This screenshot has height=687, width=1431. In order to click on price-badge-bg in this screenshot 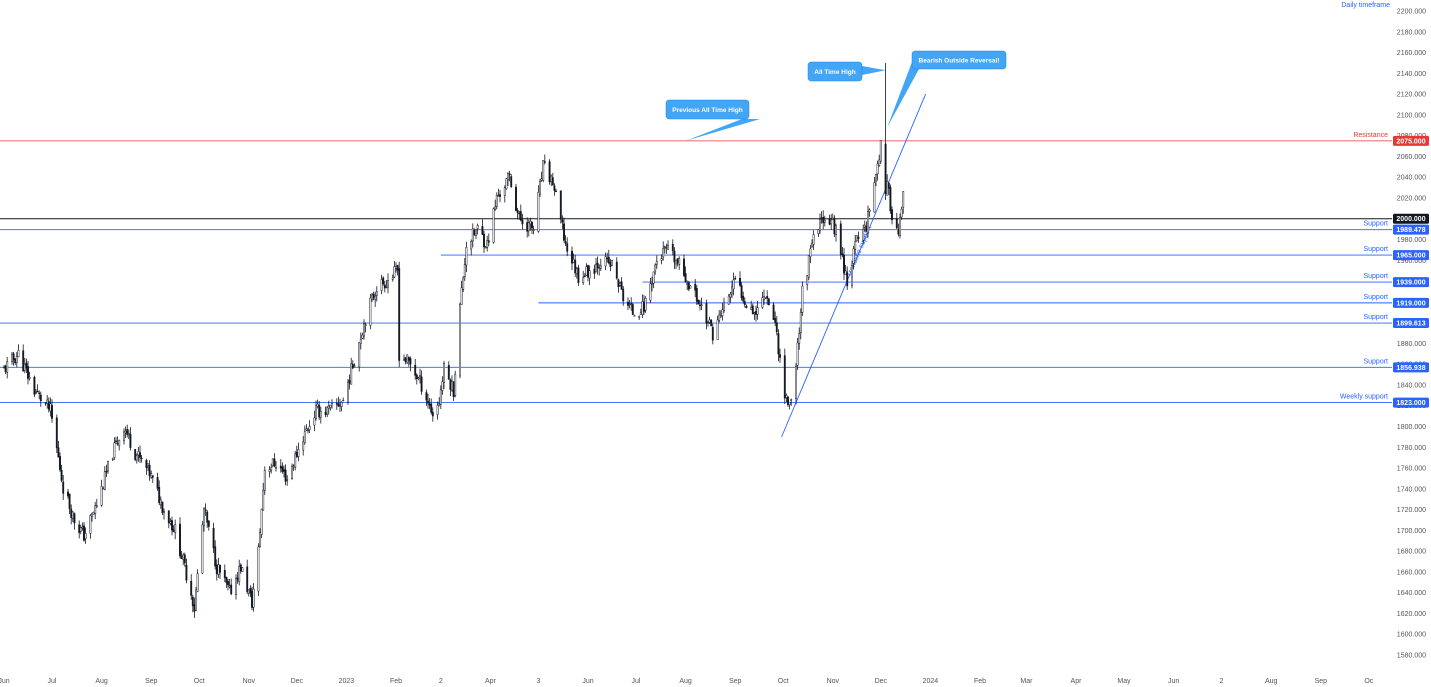, I will do `click(1411, 302)`.